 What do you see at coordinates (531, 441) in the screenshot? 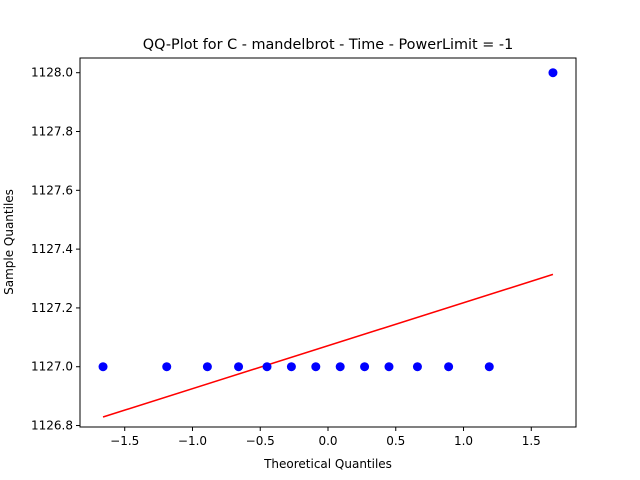
I see `x-tick-label: 1.5` at bounding box center [531, 441].